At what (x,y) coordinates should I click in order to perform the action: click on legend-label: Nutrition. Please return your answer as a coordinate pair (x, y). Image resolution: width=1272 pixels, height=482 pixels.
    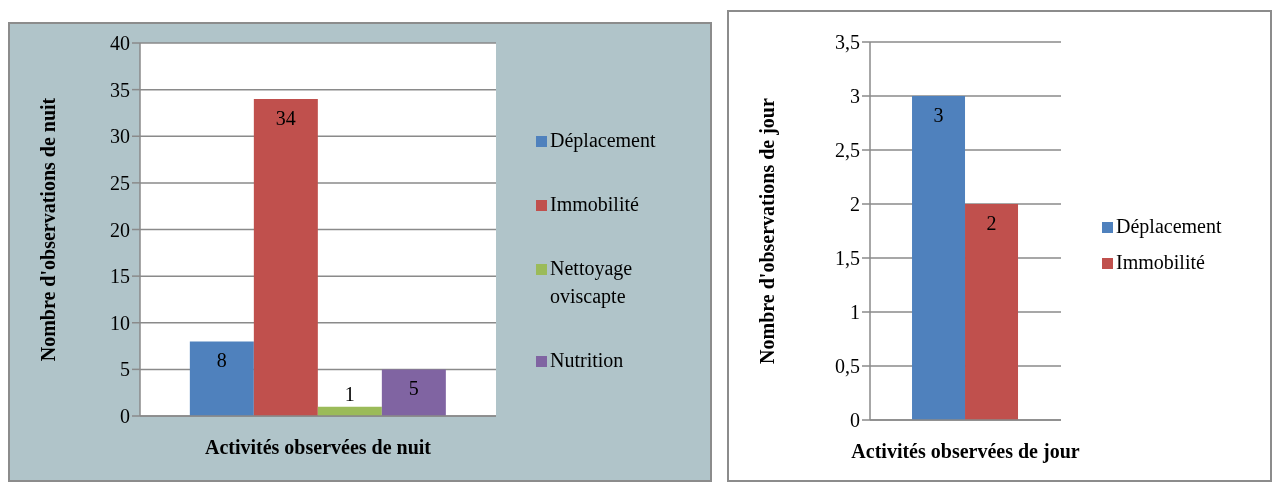
    Looking at the image, I should click on (587, 360).